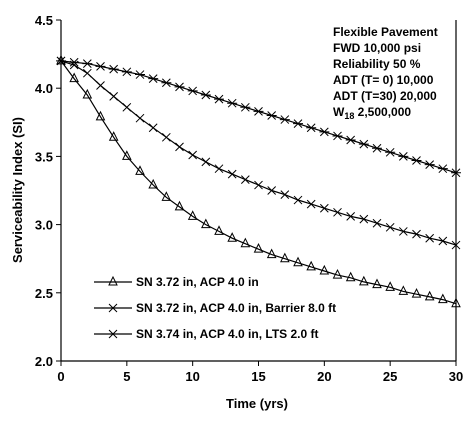  I want to click on annotation-subscript: 18, so click(349, 116).